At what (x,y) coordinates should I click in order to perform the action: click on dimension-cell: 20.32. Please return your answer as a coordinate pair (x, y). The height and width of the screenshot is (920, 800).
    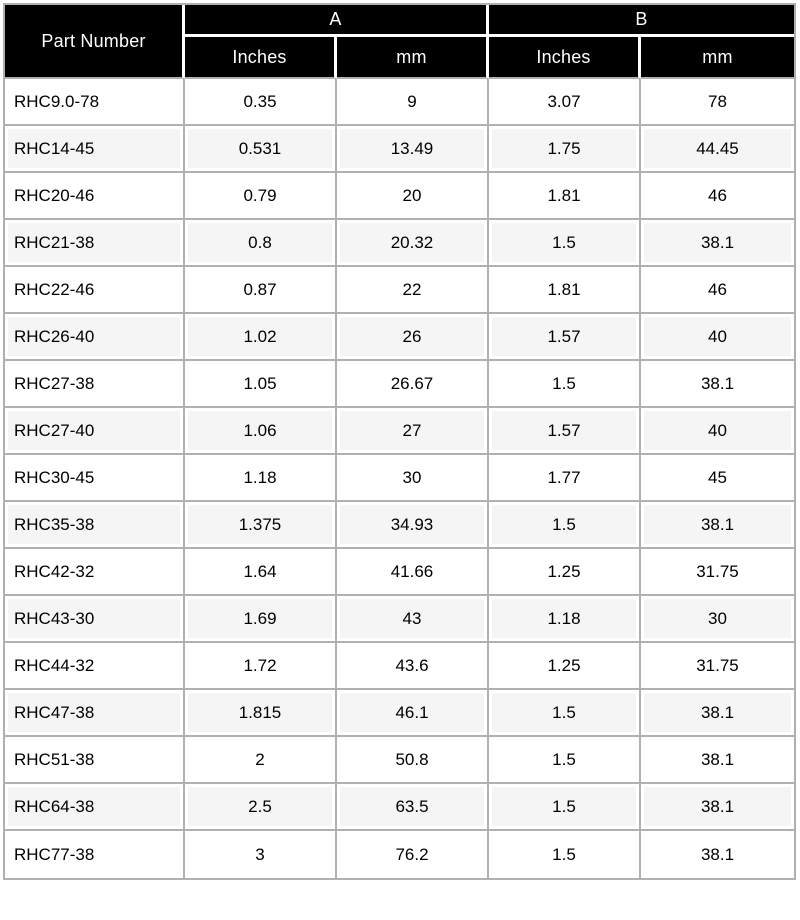
    Looking at the image, I should click on (413, 243).